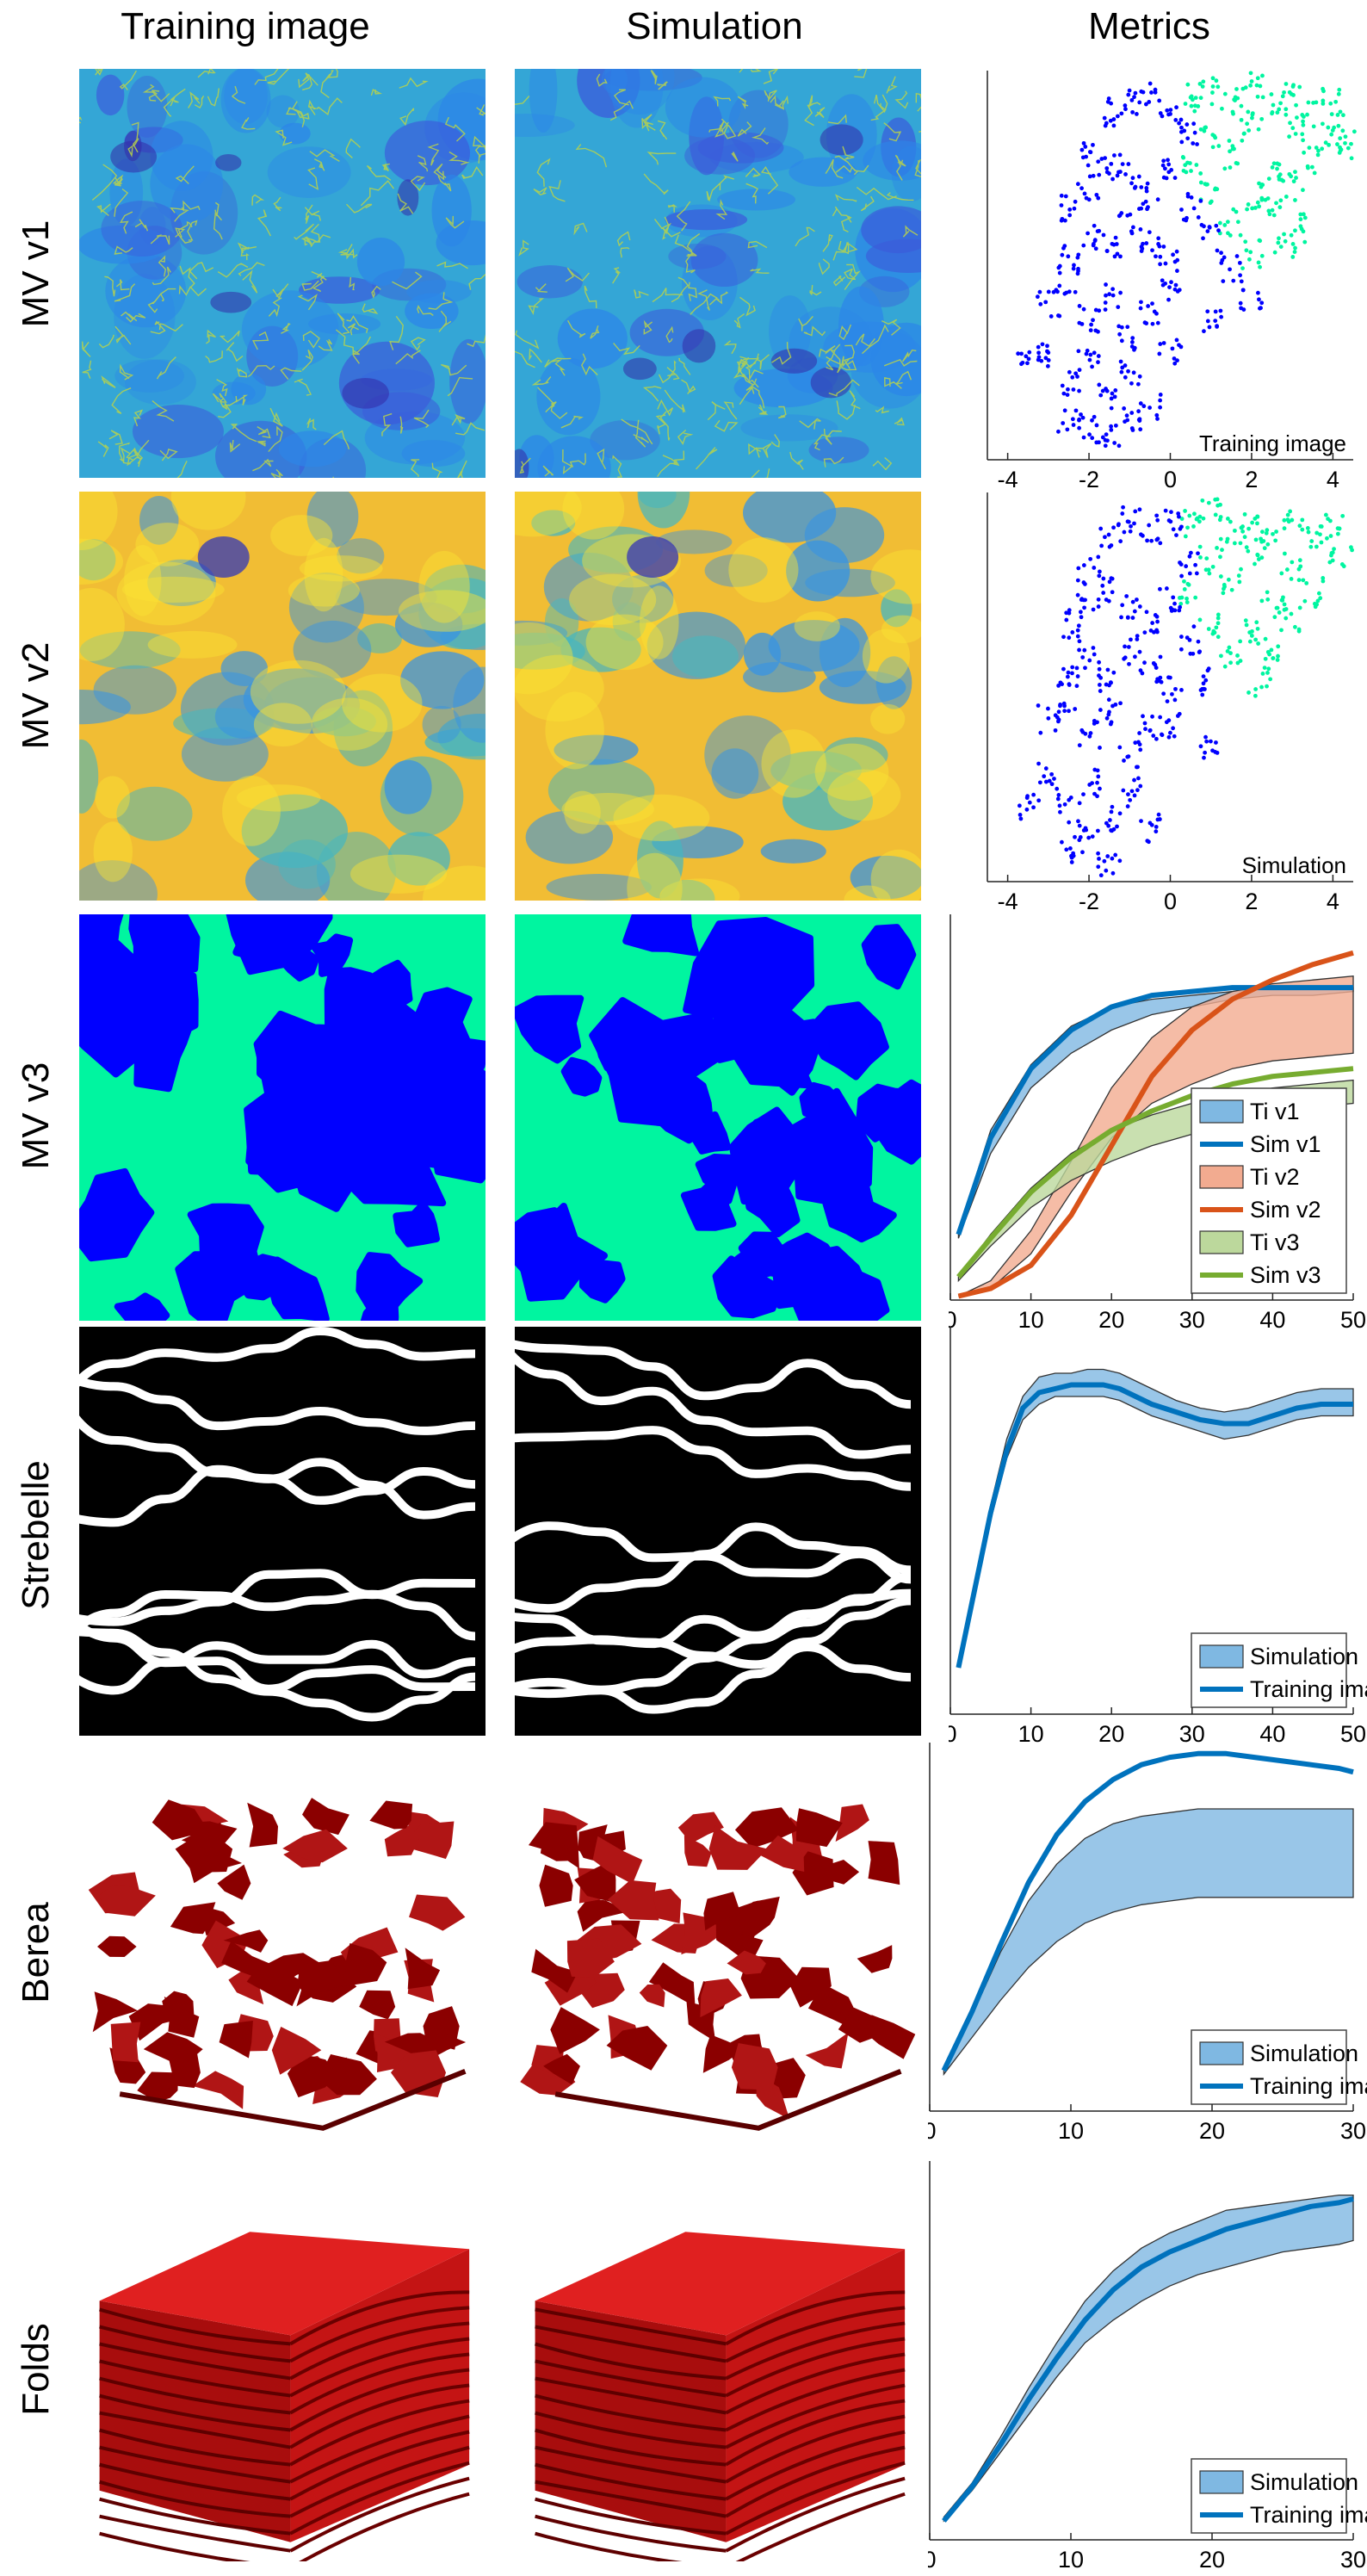 The height and width of the screenshot is (2576, 1367). What do you see at coordinates (1148, 2359) in the screenshot?
I see `line-training-image` at bounding box center [1148, 2359].